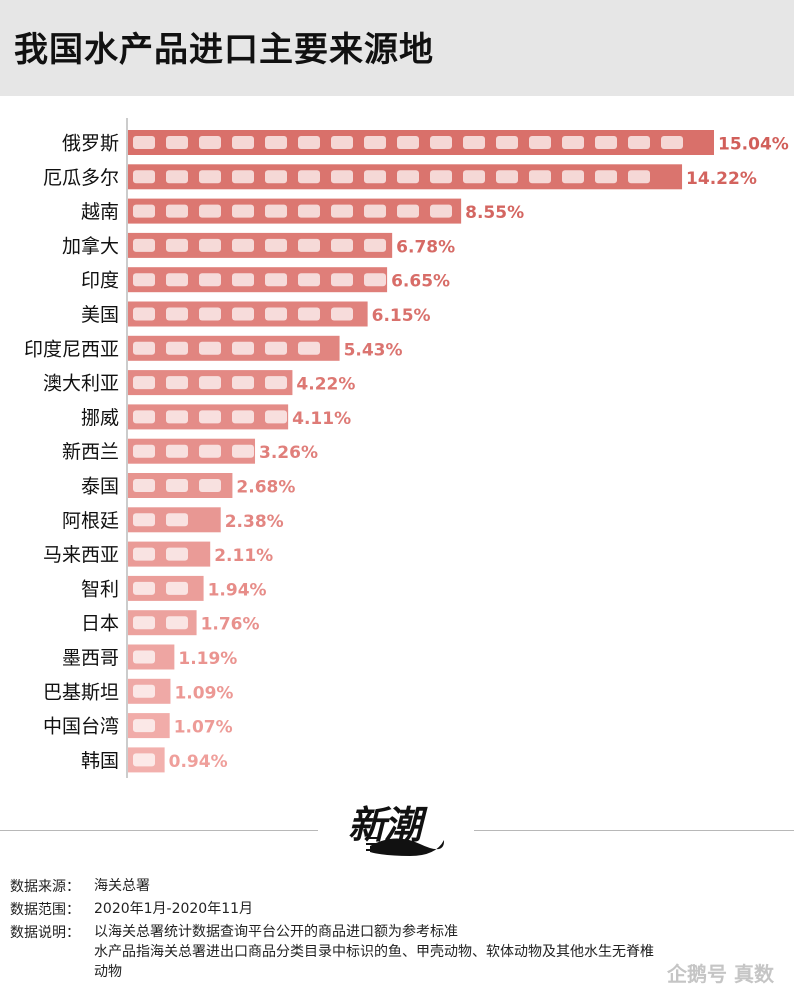 The image size is (794, 1000). I want to click on category-label: 挪威, so click(100, 418).